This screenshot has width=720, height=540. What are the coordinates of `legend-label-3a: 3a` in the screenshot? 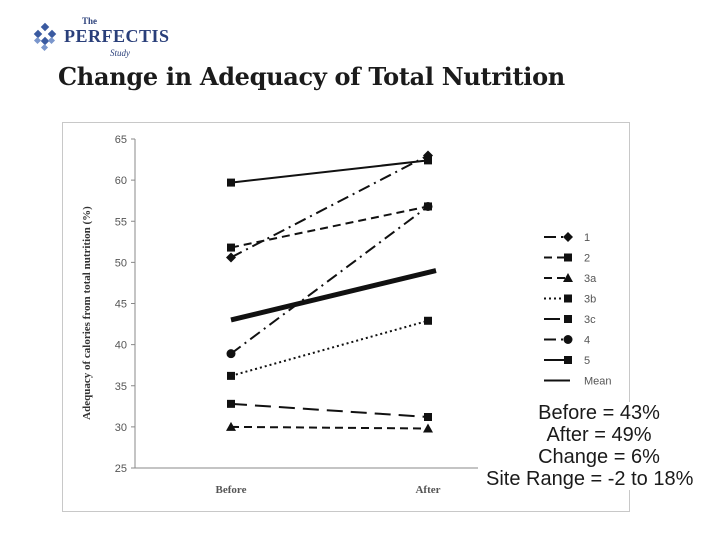 It's located at (590, 279).